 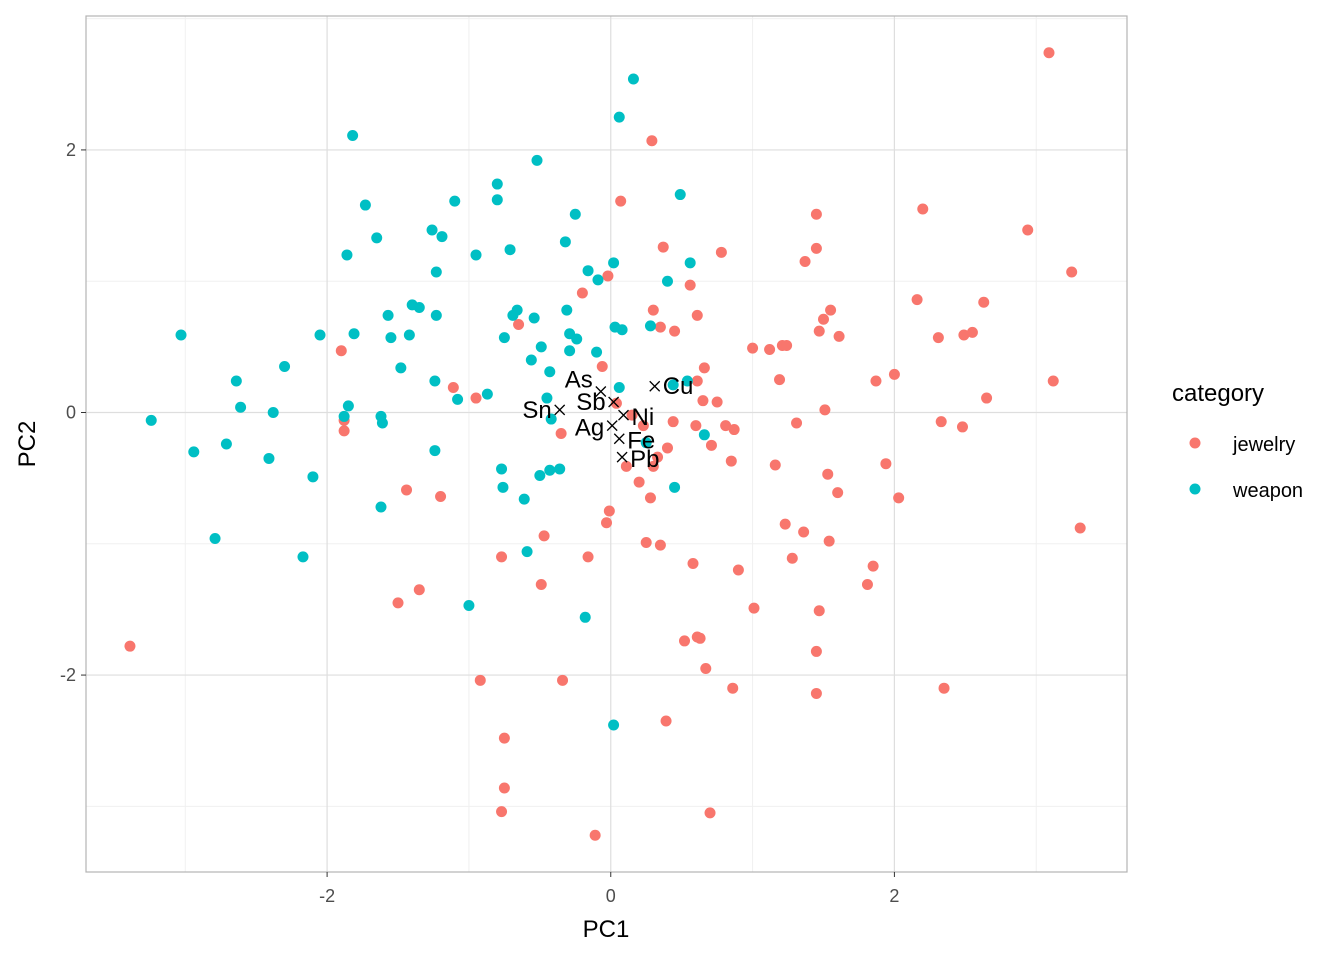 I want to click on cross-marker-sb, so click(x=614, y=402).